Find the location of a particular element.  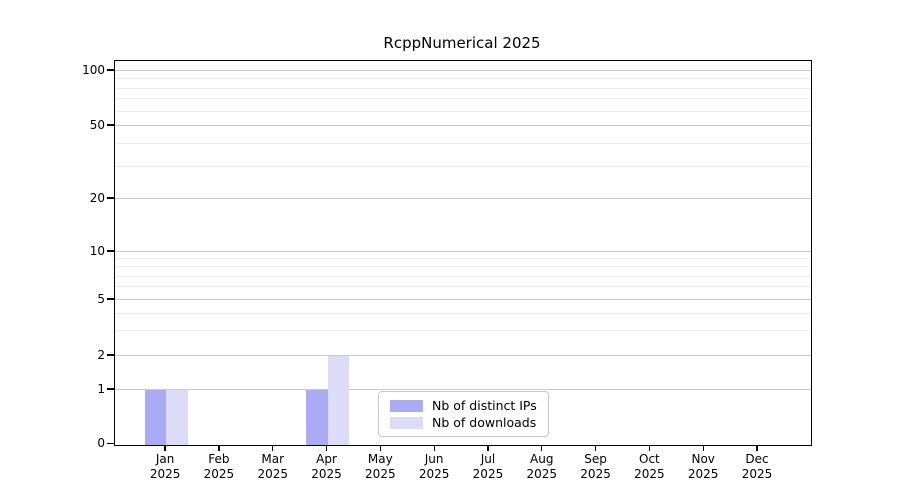

y-tick-label: 50 is located at coordinates (97, 124).